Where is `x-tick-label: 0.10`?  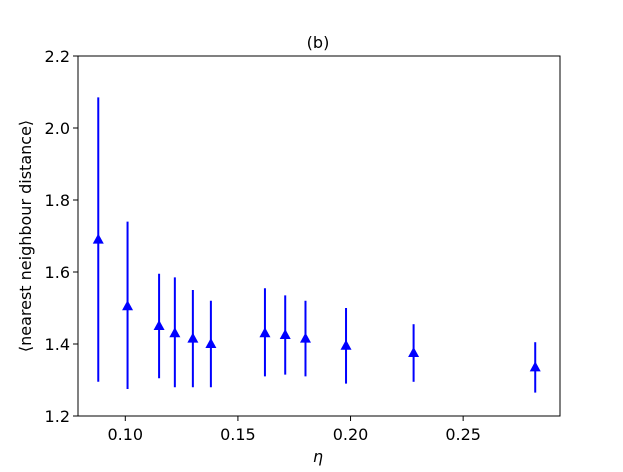 x-tick-label: 0.10 is located at coordinates (125, 434).